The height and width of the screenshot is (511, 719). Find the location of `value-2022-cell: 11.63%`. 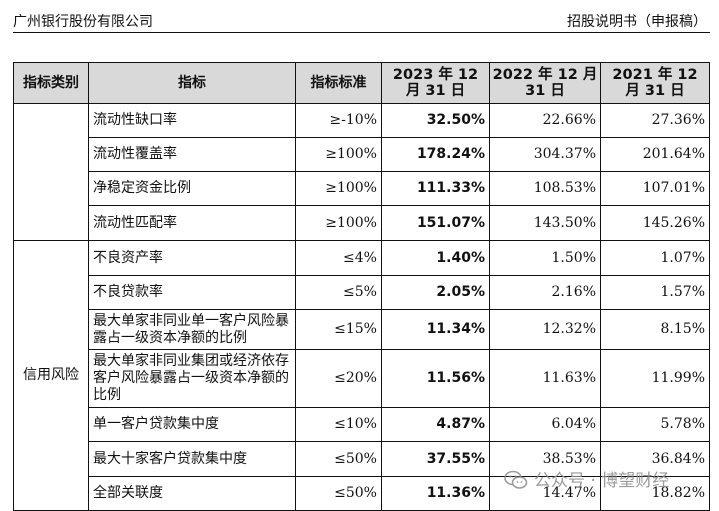

value-2022-cell: 11.63% is located at coordinates (545, 378).